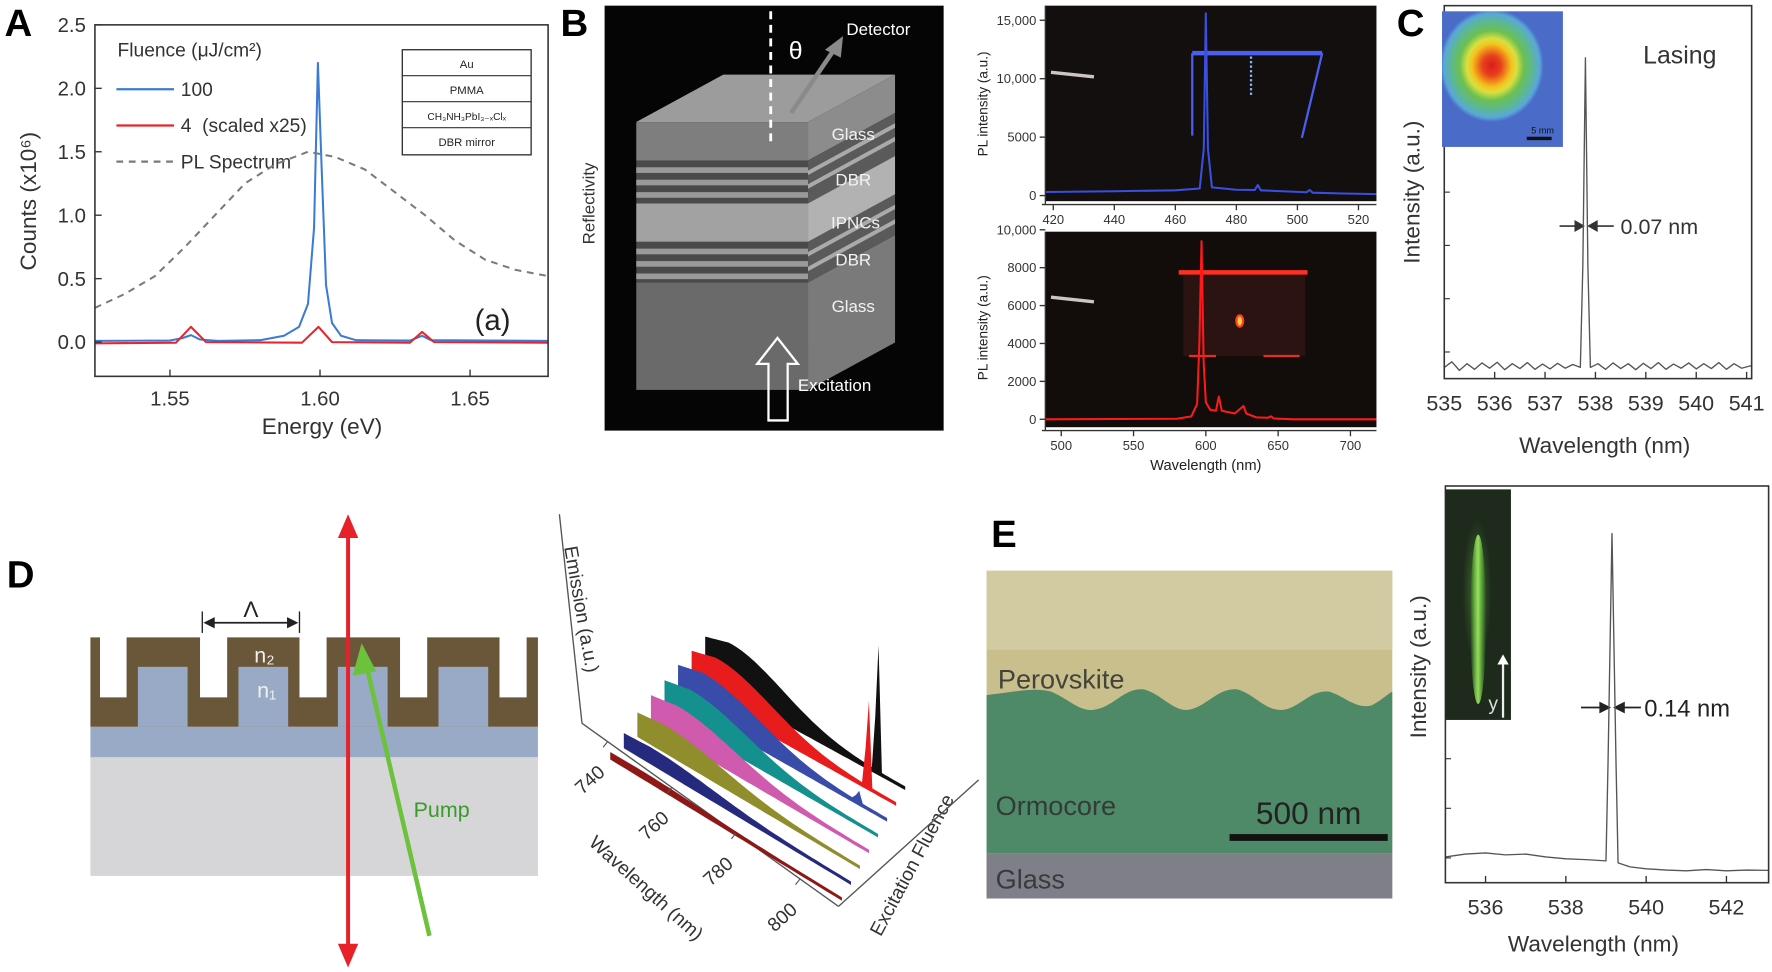 Image resolution: width=1772 pixels, height=972 pixels. What do you see at coordinates (1542, 130) in the screenshot?
I see `inset-scale-bar-label: 5 mm` at bounding box center [1542, 130].